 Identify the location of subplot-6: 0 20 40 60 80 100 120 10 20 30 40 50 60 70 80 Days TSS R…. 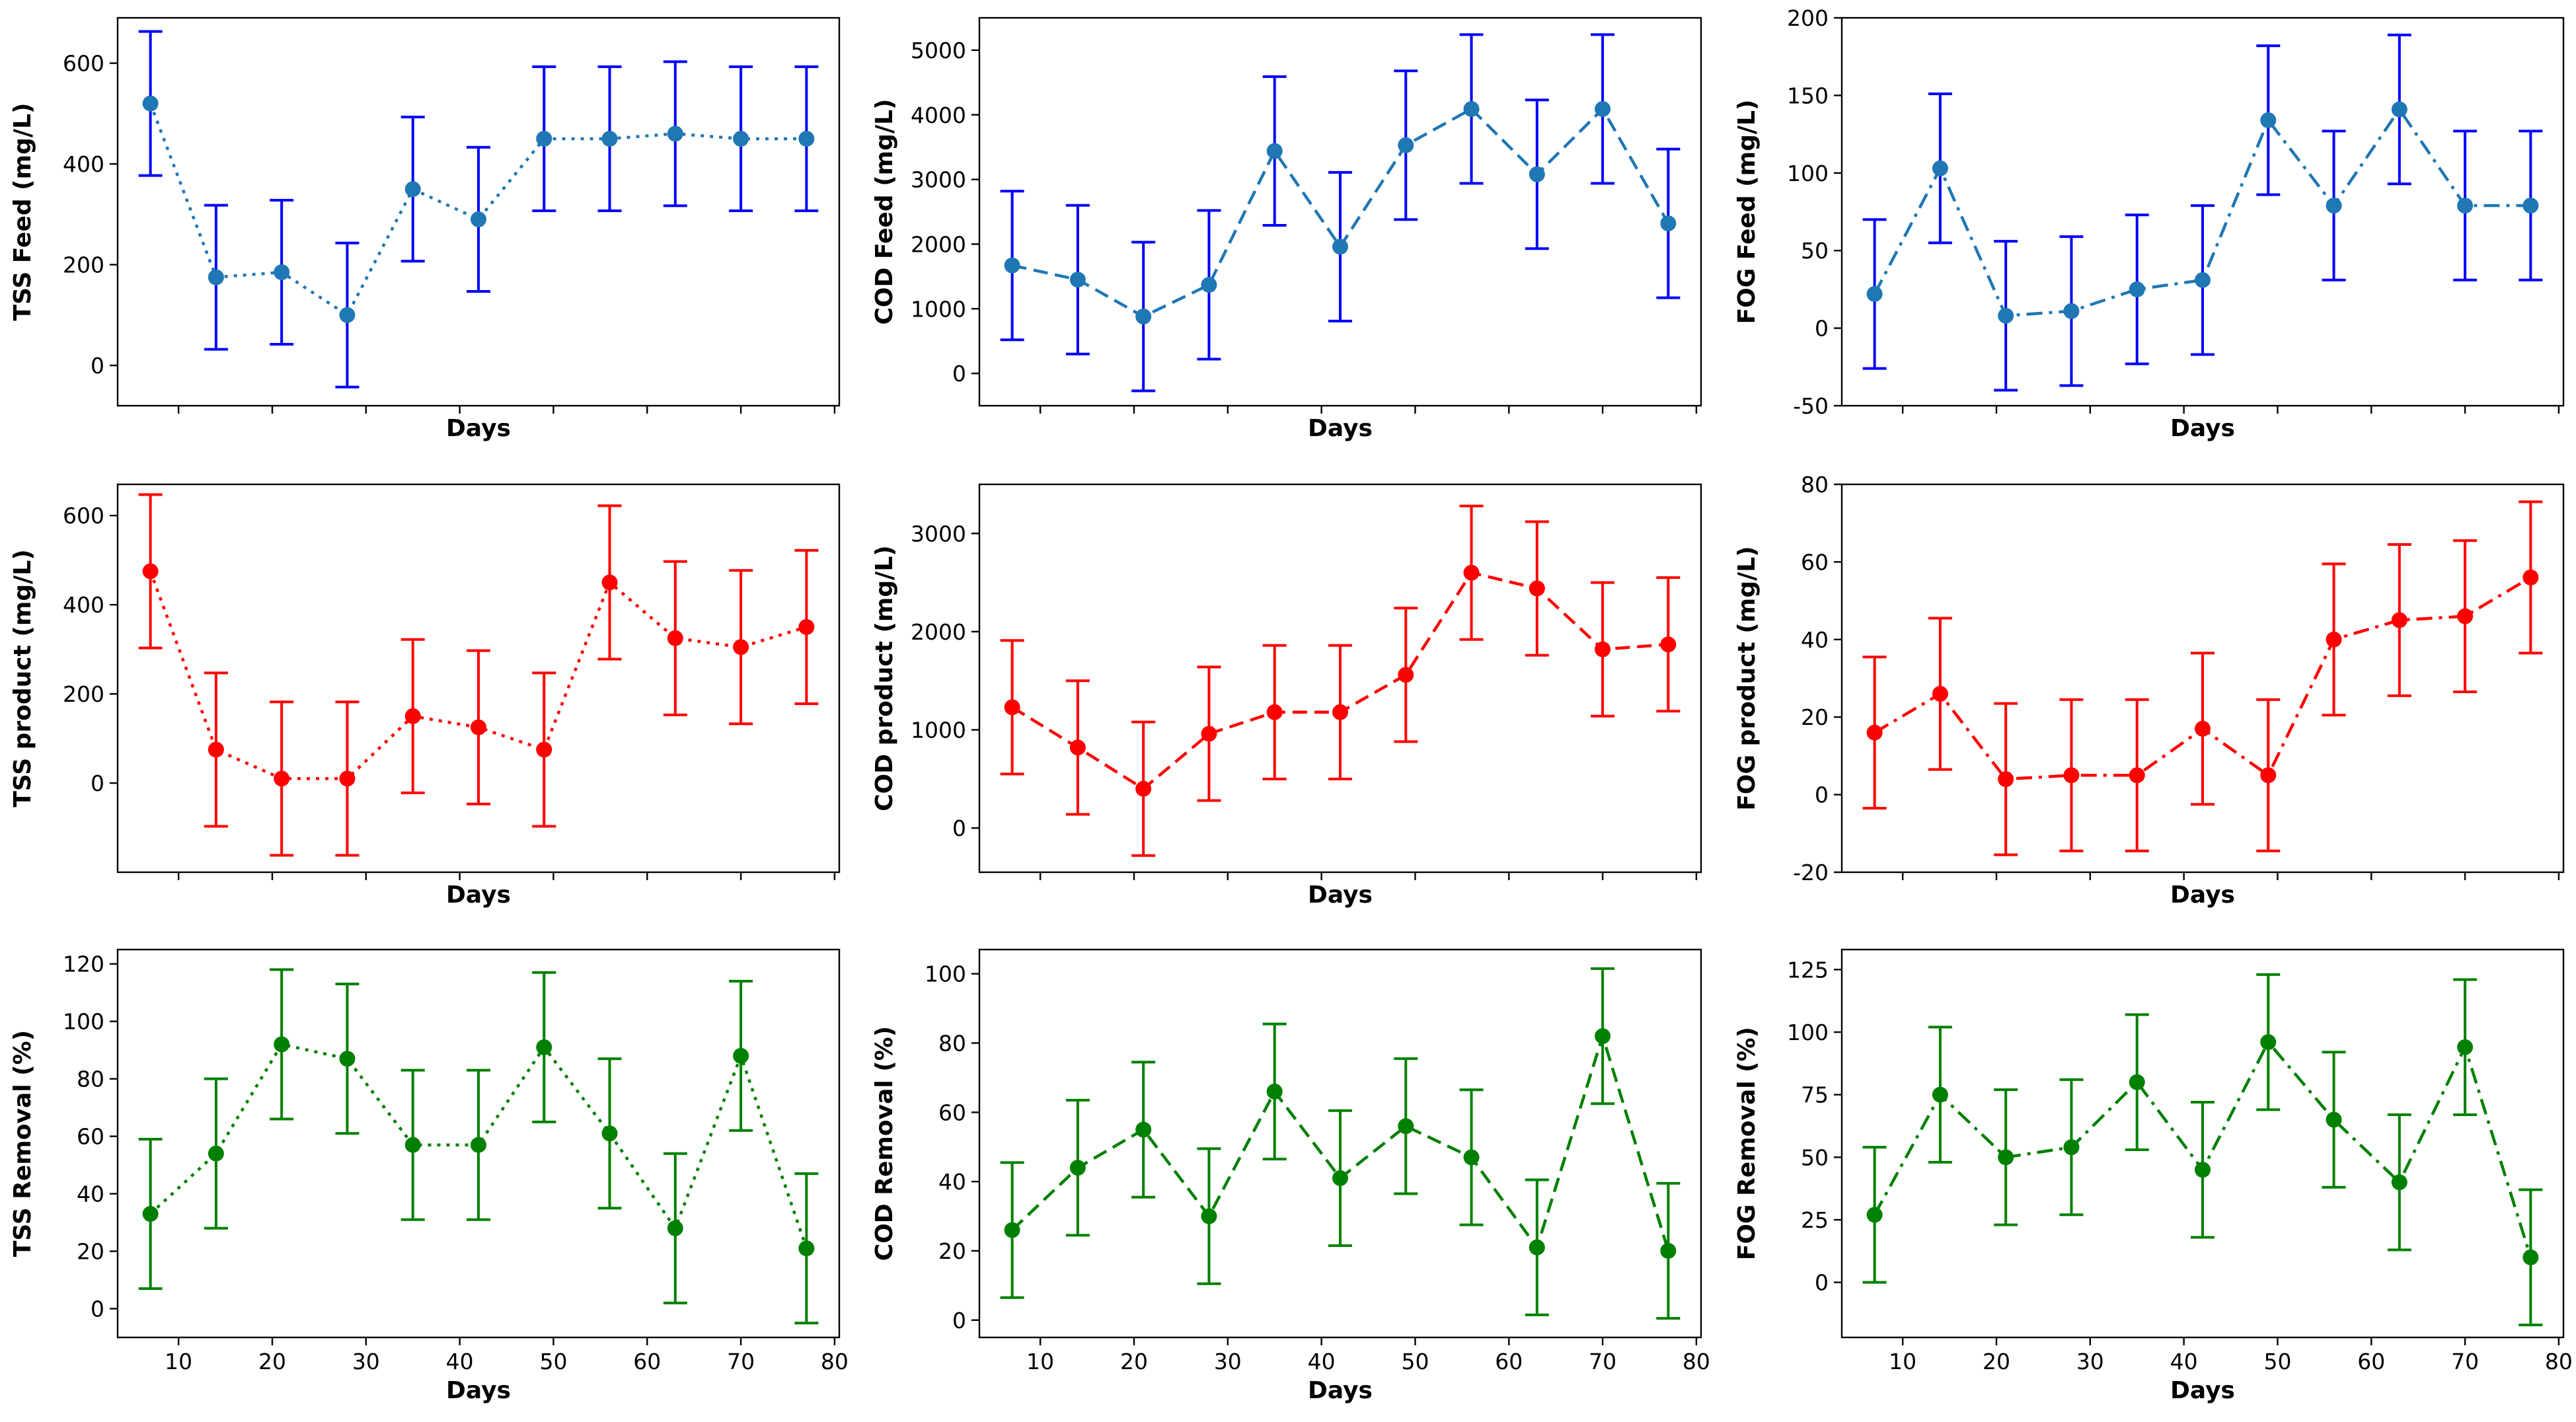
(429, 1176).